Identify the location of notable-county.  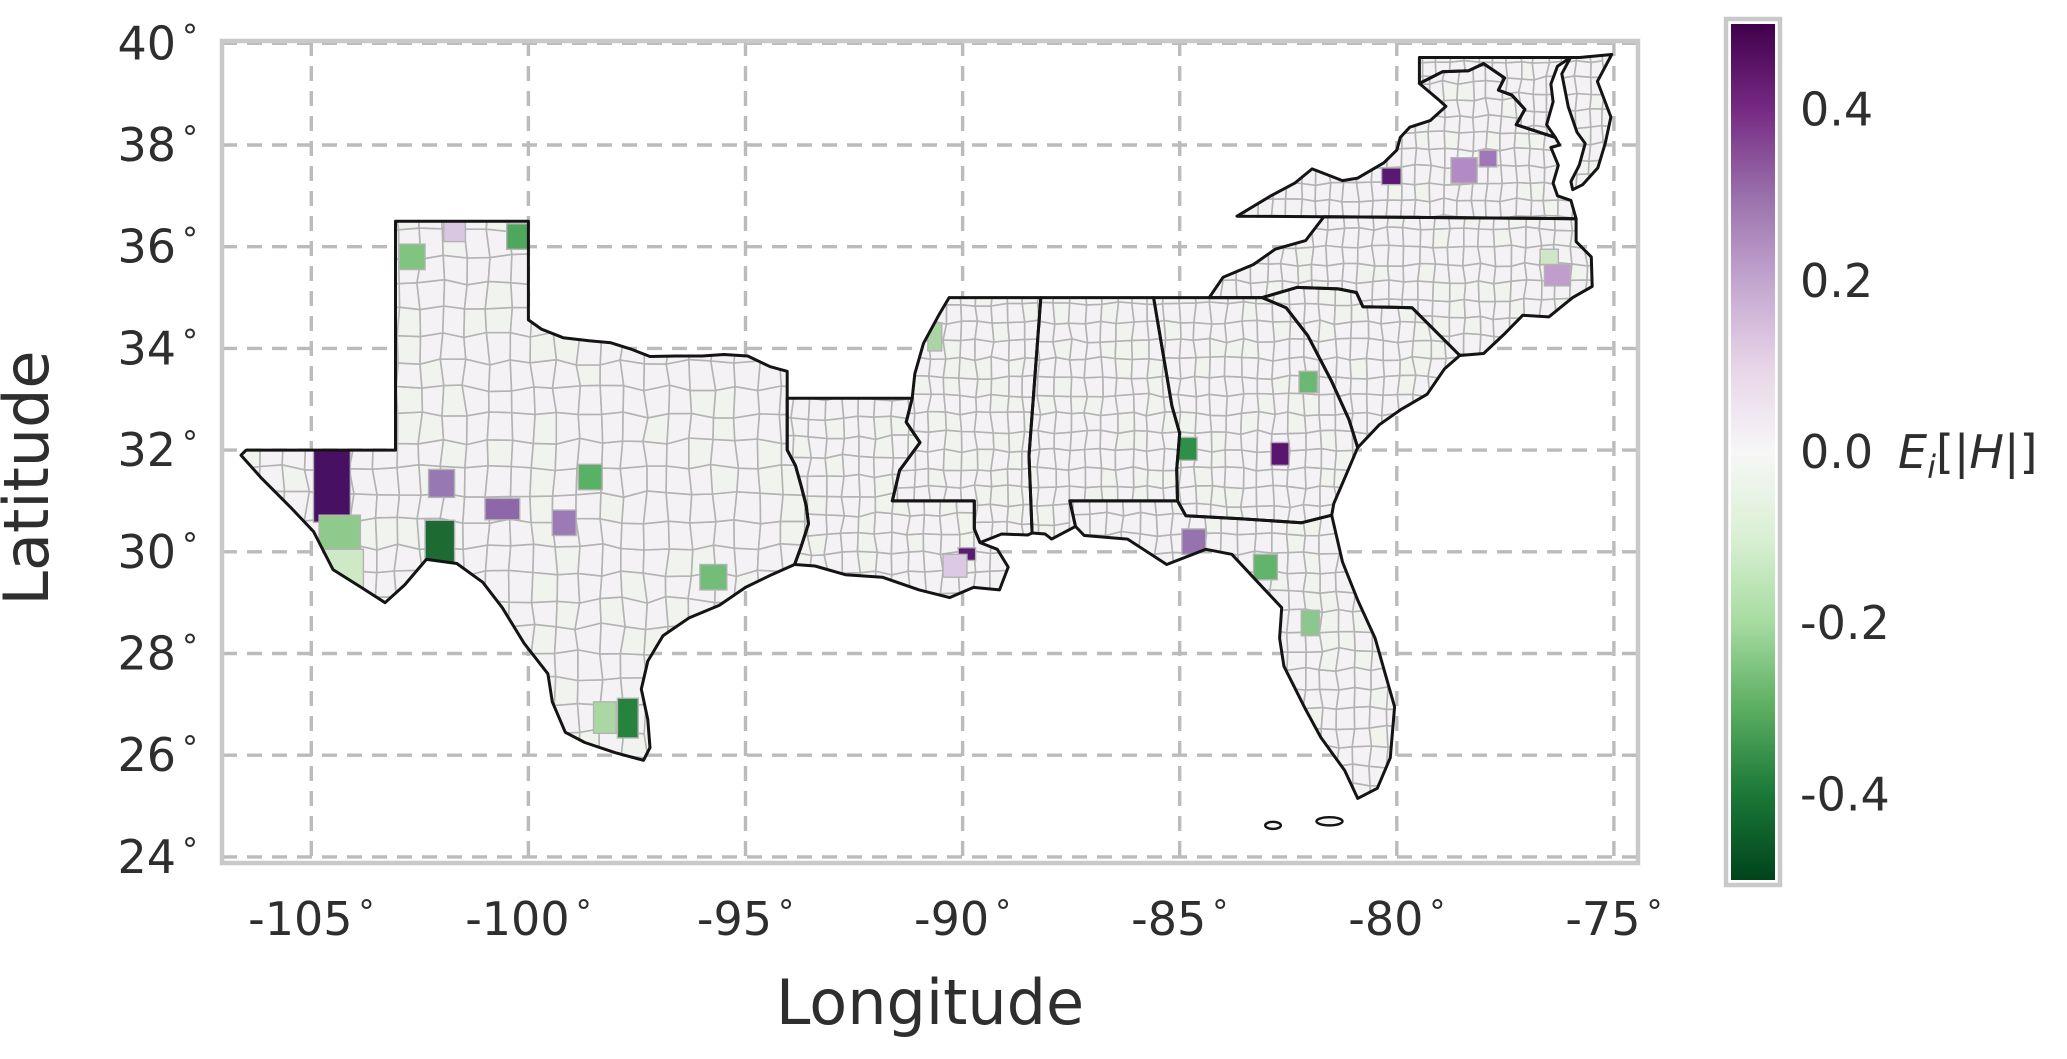
(1488, 158).